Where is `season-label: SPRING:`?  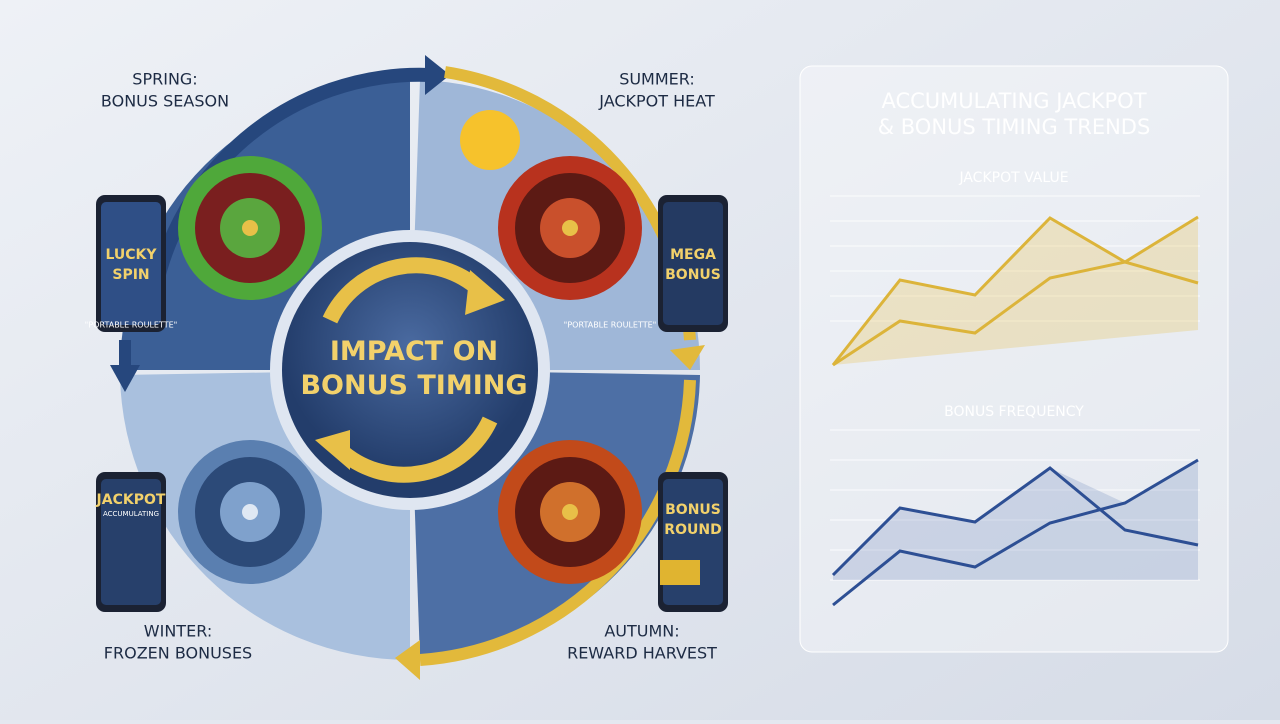
season-label: SPRING: is located at coordinates (164, 79).